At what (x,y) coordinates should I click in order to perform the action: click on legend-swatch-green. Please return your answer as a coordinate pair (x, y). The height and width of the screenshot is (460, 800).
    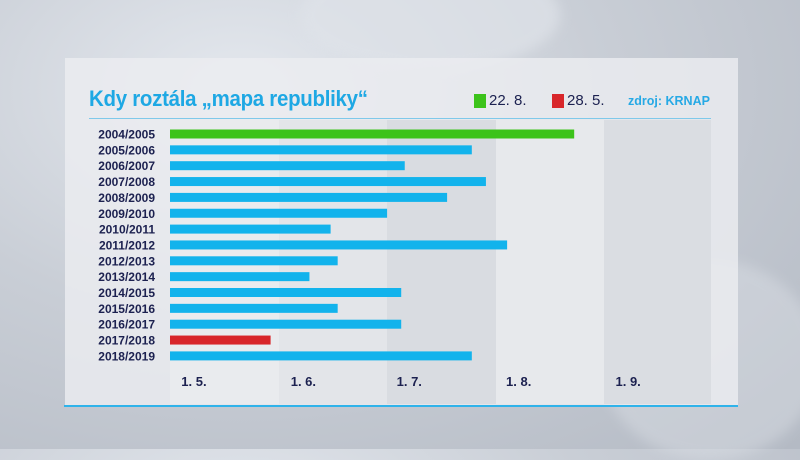
    Looking at the image, I should click on (480, 100).